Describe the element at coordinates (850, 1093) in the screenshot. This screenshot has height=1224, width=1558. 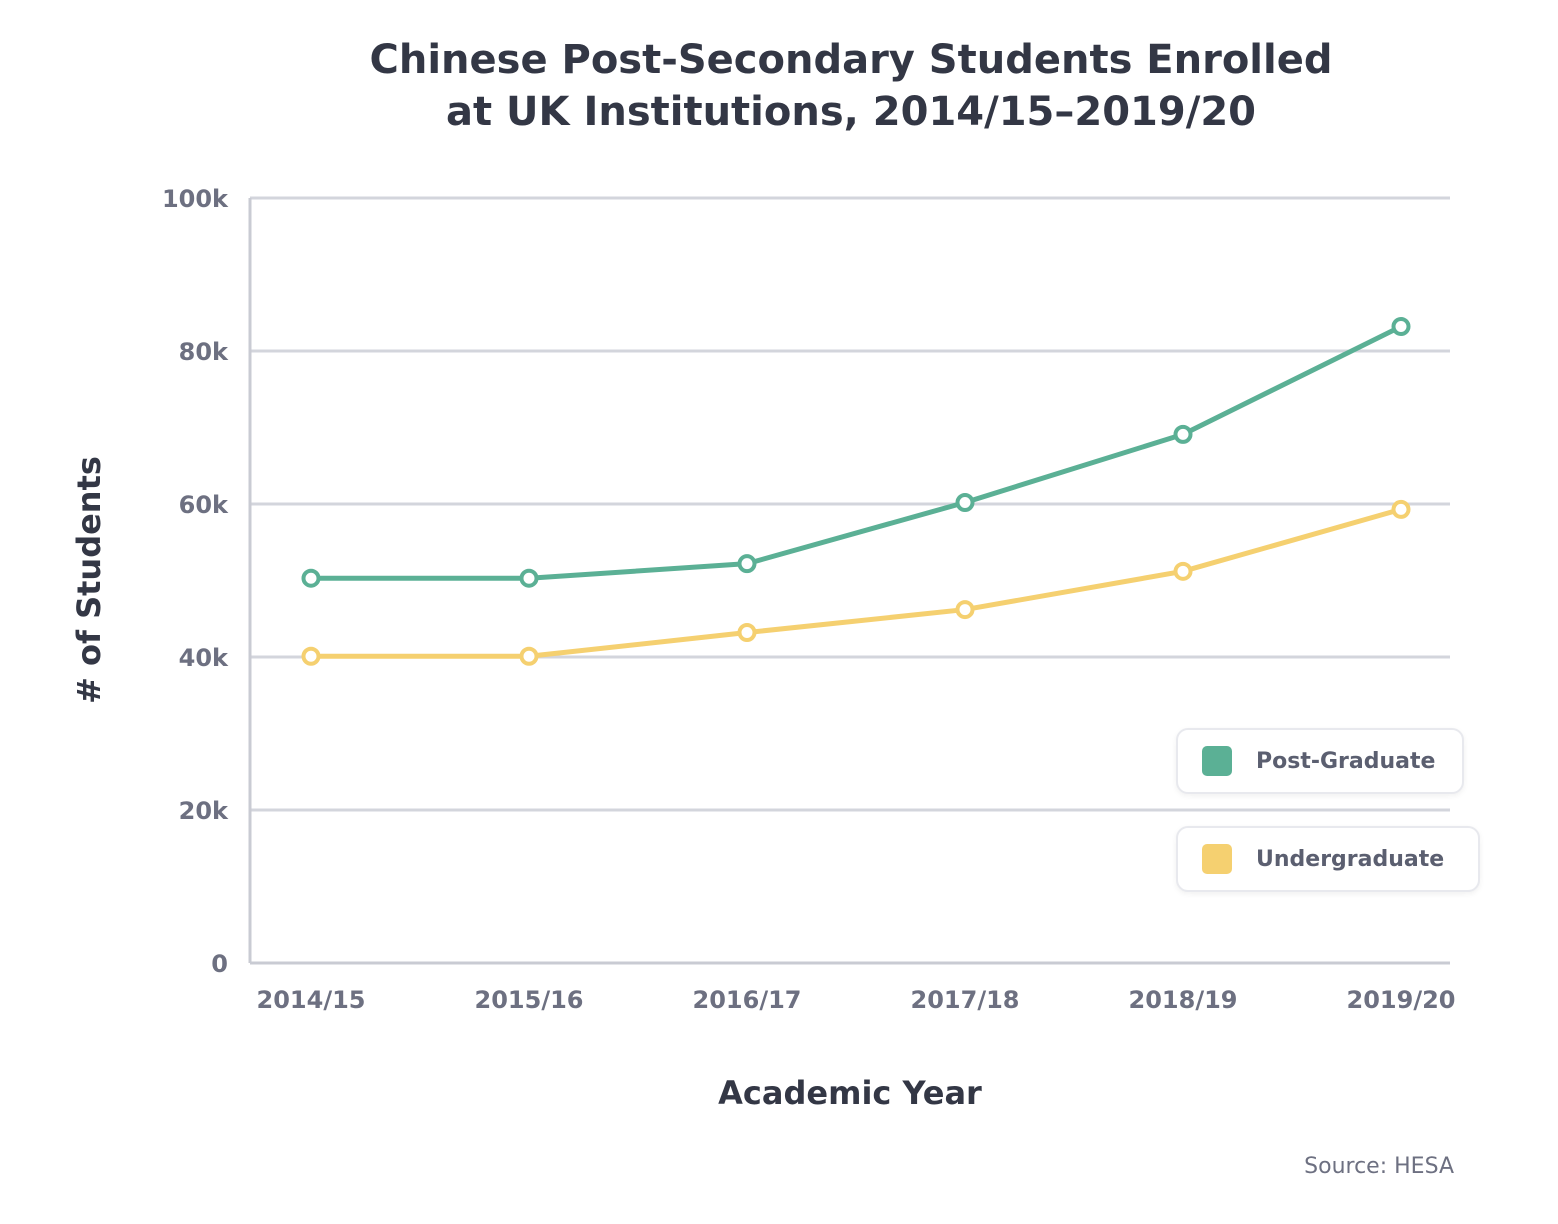
I see `x-axis-title: Academic Year` at that location.